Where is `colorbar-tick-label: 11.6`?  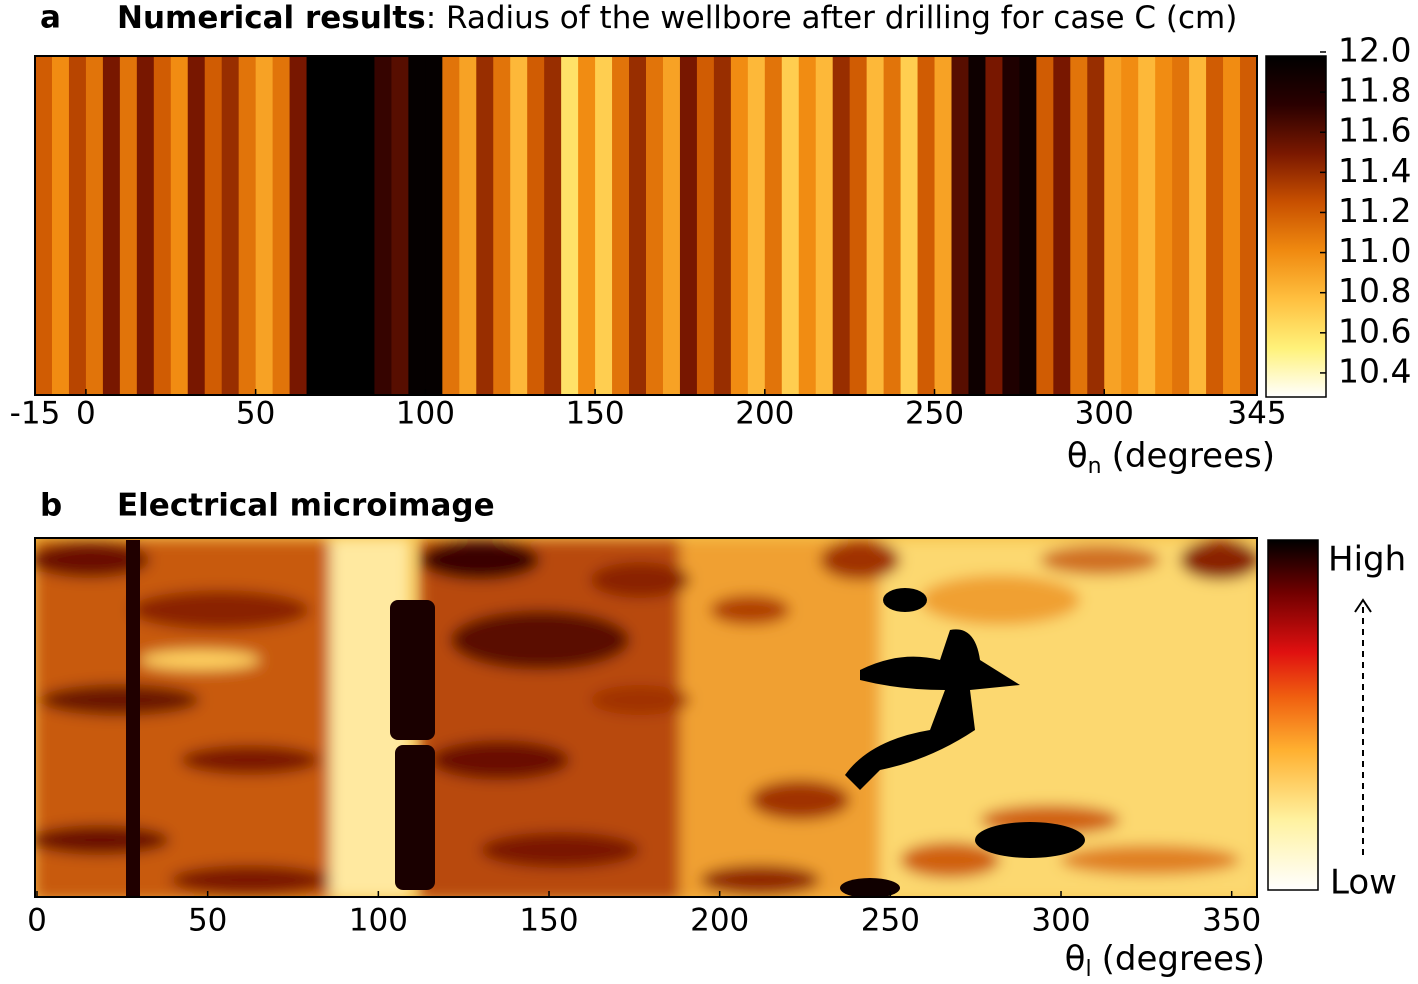 colorbar-tick-label: 11.6 is located at coordinates (1374, 130).